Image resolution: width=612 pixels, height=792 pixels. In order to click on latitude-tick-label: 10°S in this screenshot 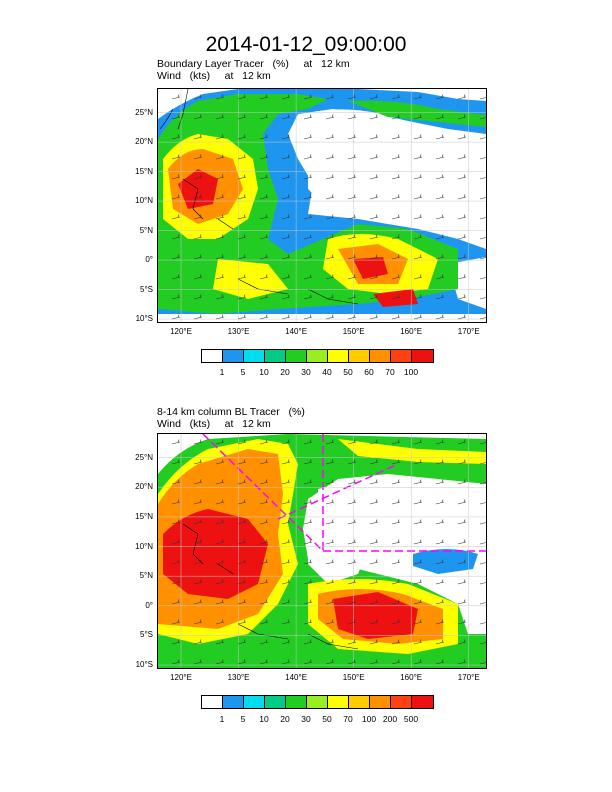, I will do `click(144, 665)`.